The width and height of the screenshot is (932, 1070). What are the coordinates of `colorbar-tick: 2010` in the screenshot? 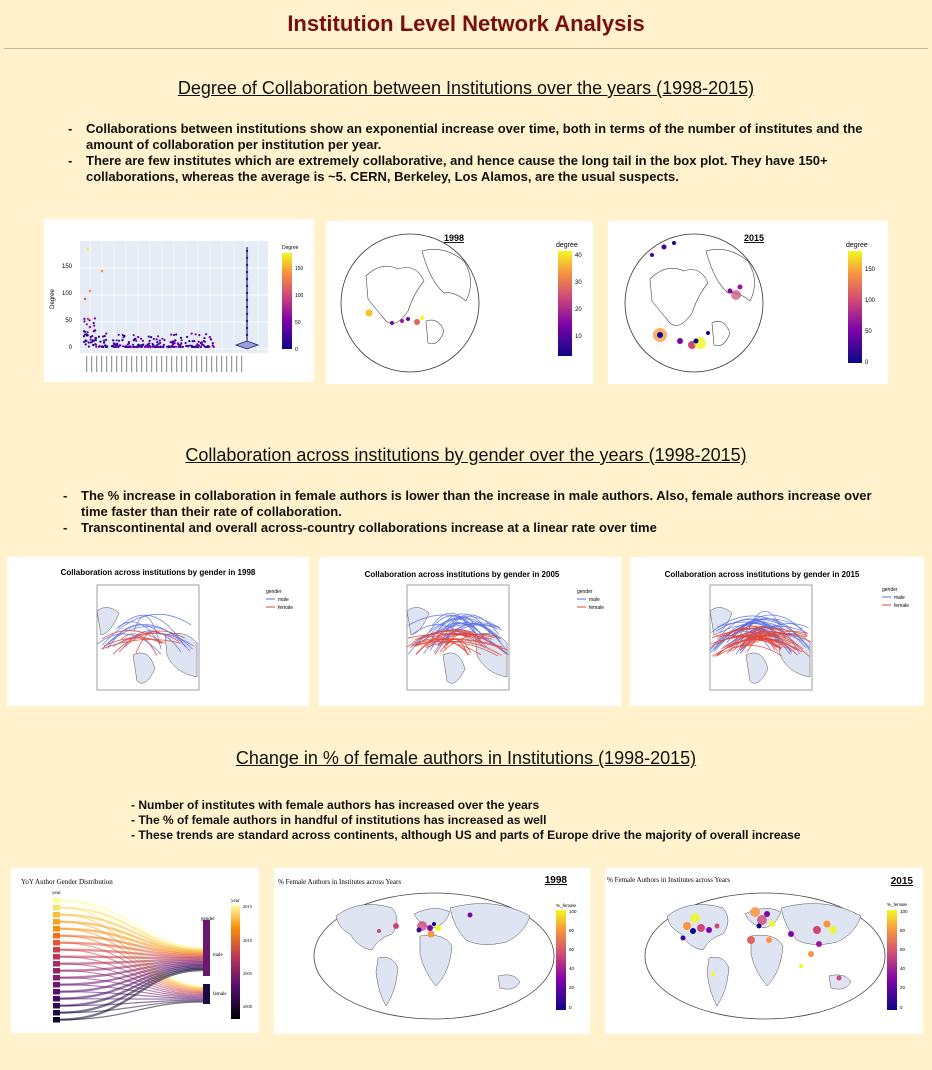 It's located at (248, 940).